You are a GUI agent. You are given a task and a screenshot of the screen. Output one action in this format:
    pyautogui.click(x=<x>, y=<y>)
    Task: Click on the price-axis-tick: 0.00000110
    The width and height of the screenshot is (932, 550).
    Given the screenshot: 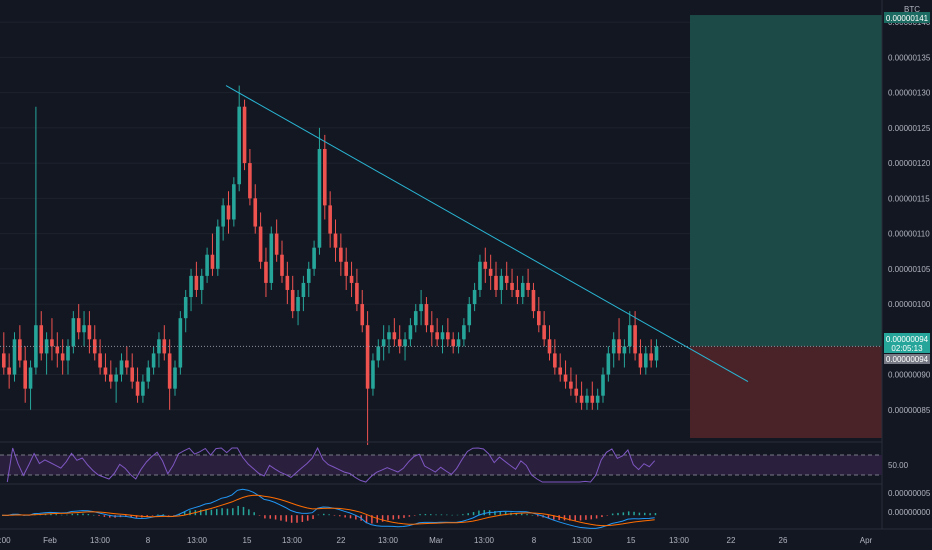 What is the action you would take?
    pyautogui.click(x=909, y=234)
    